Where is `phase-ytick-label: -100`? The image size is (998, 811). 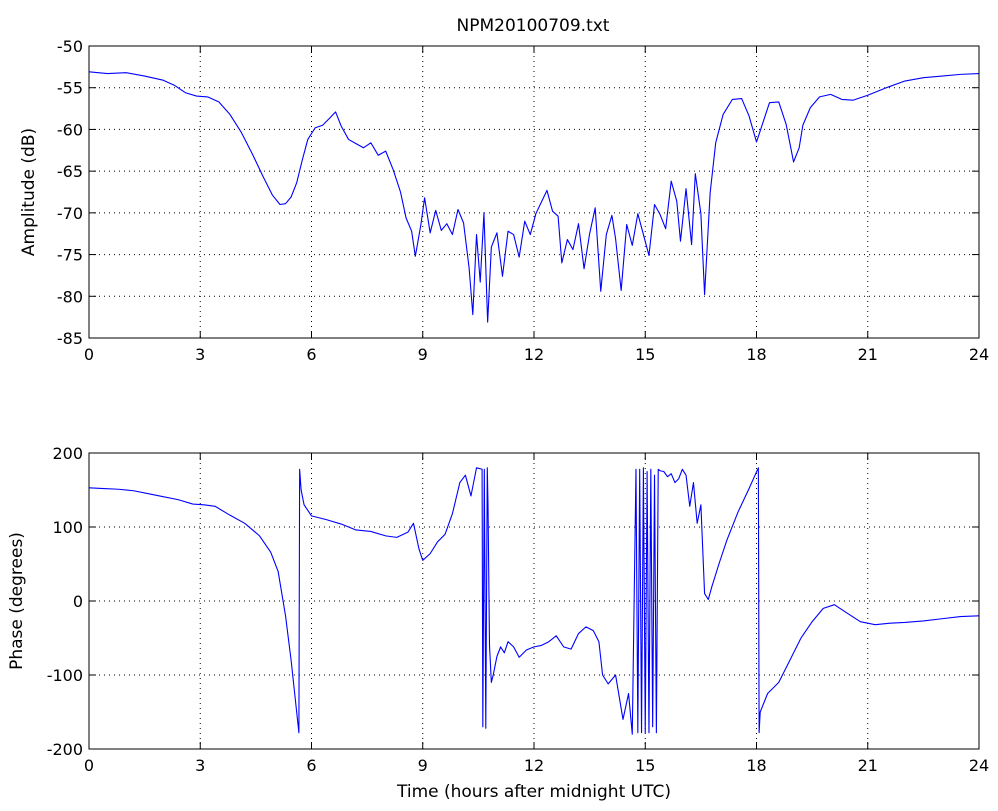 phase-ytick-label: -100 is located at coordinates (65, 675).